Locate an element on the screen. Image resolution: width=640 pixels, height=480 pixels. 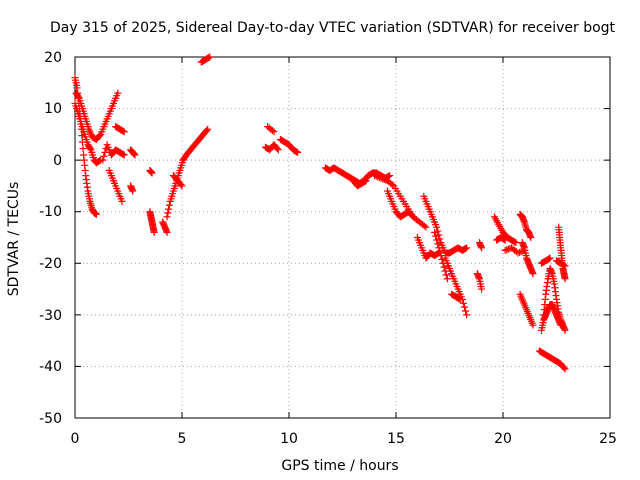
x-axis-label: GPS time / hours is located at coordinates (339, 466).